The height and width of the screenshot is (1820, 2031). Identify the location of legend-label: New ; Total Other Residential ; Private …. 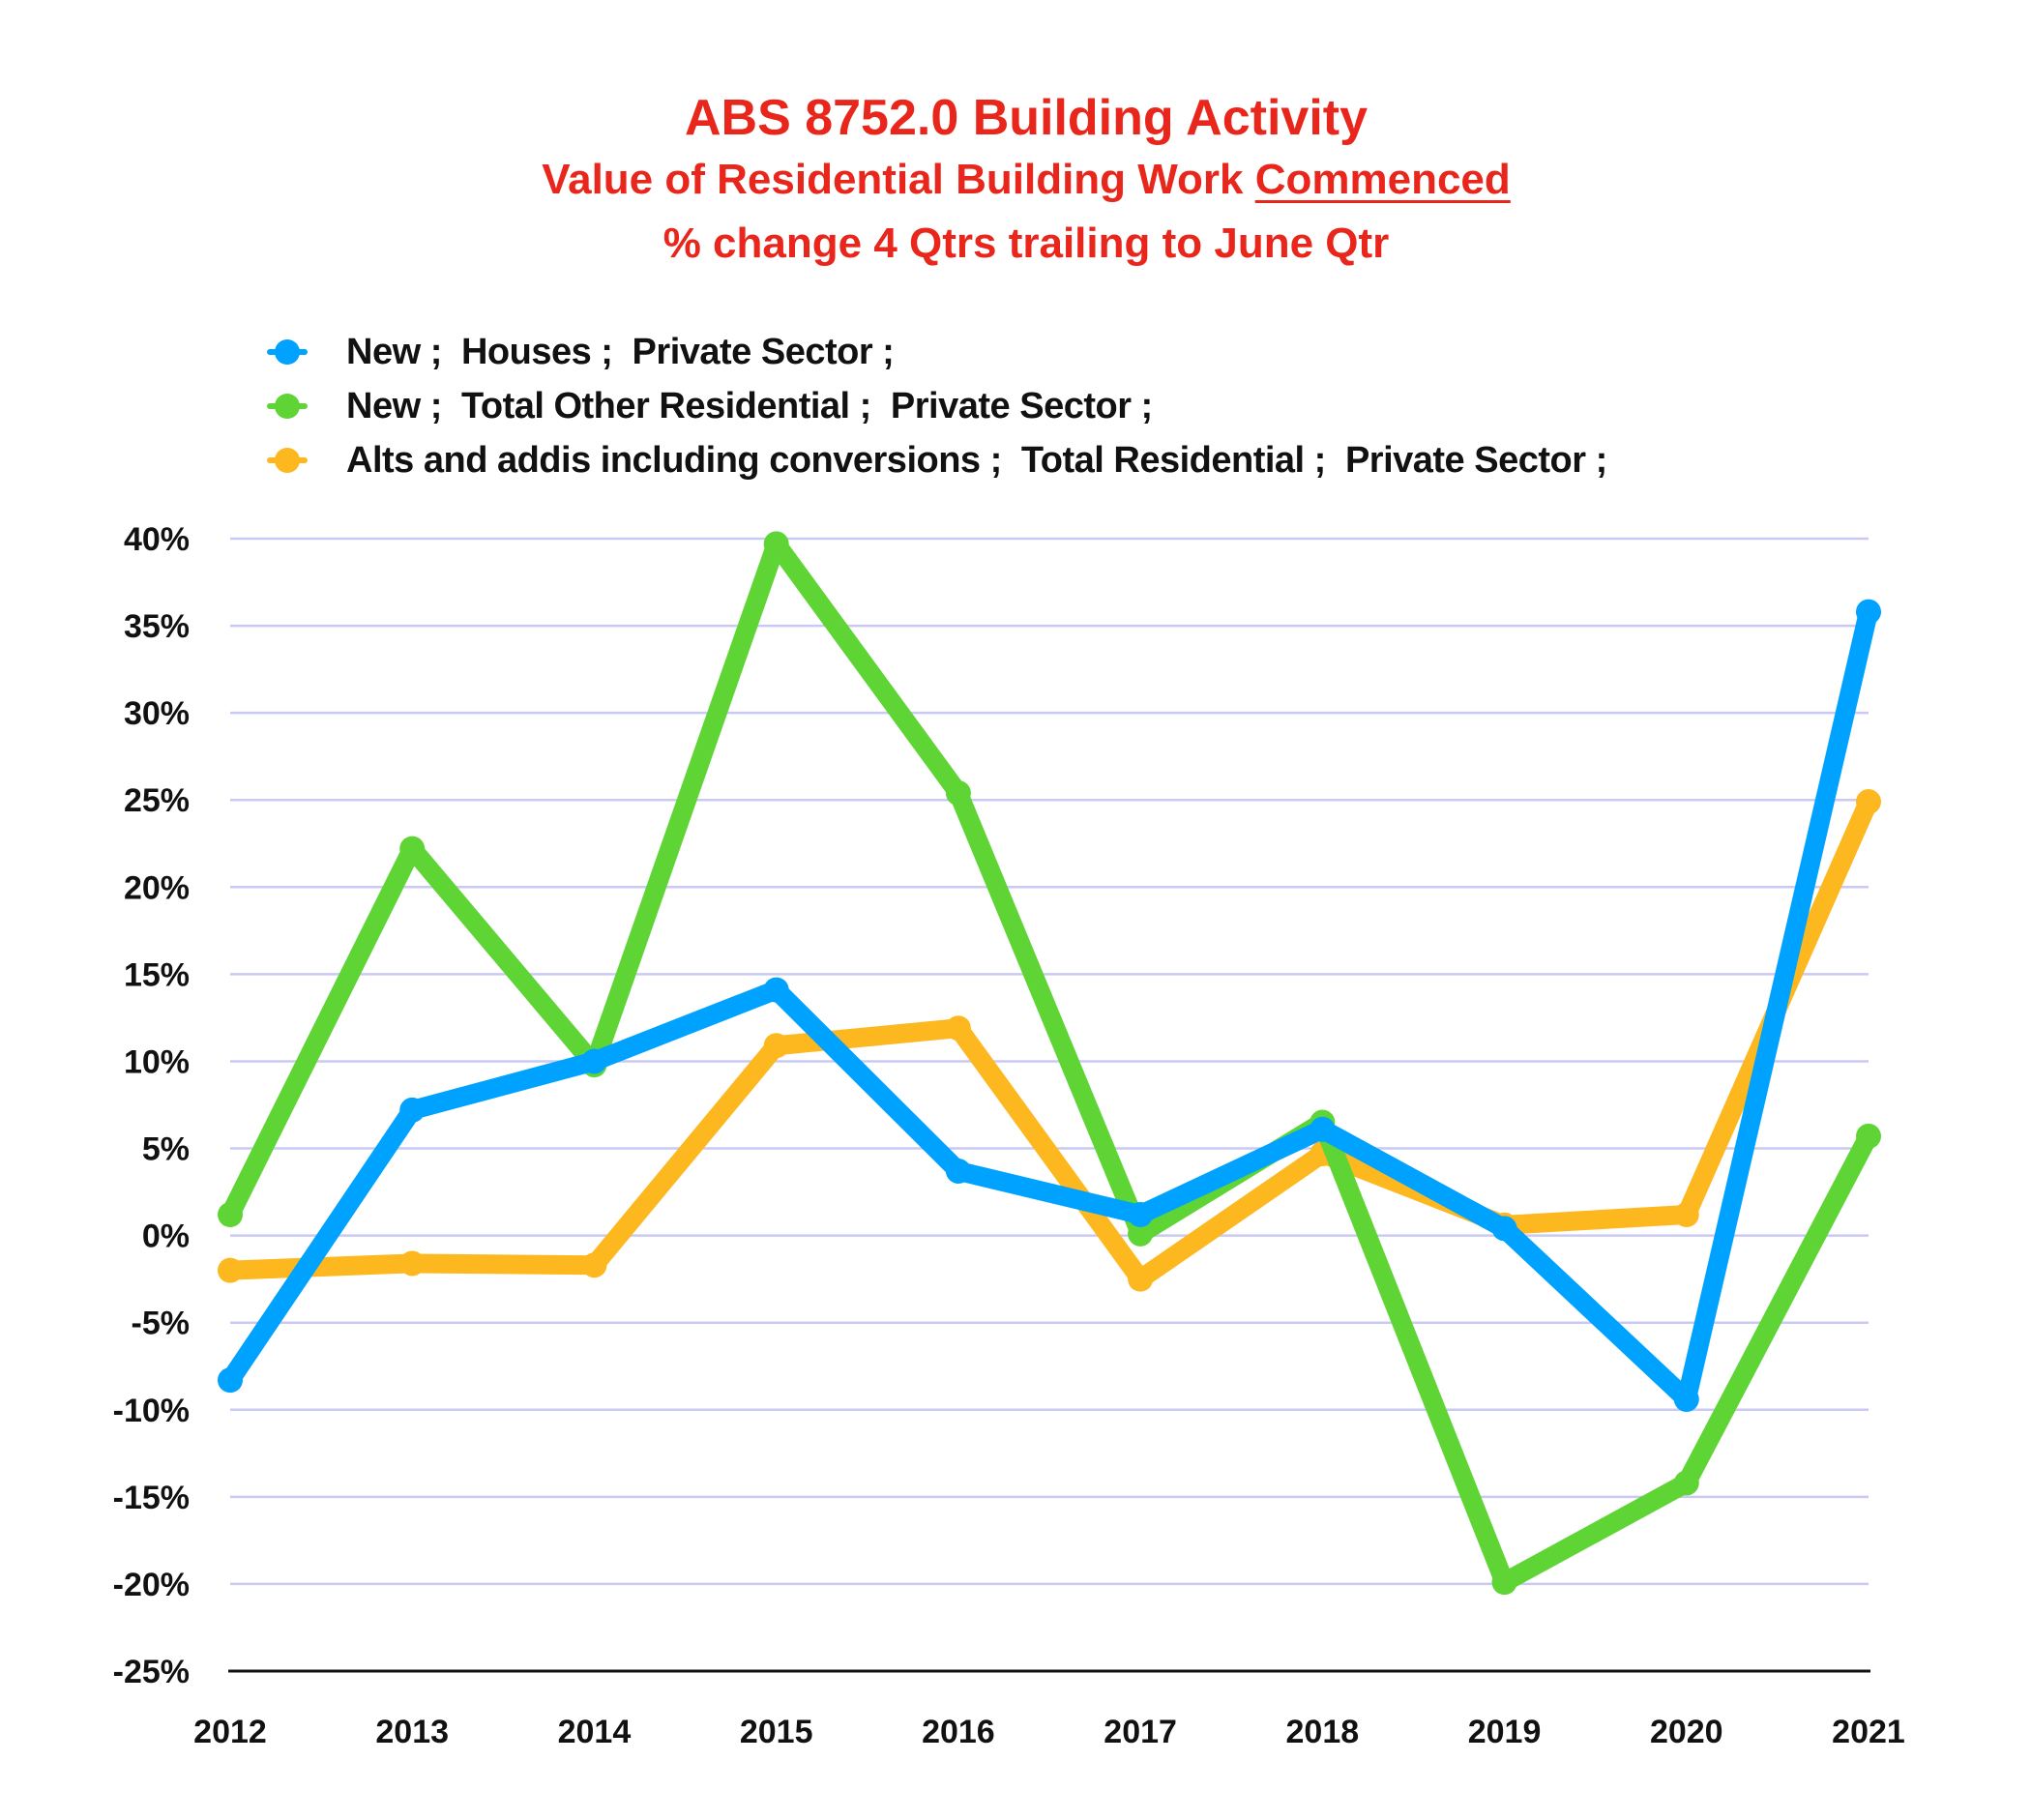
(749, 406).